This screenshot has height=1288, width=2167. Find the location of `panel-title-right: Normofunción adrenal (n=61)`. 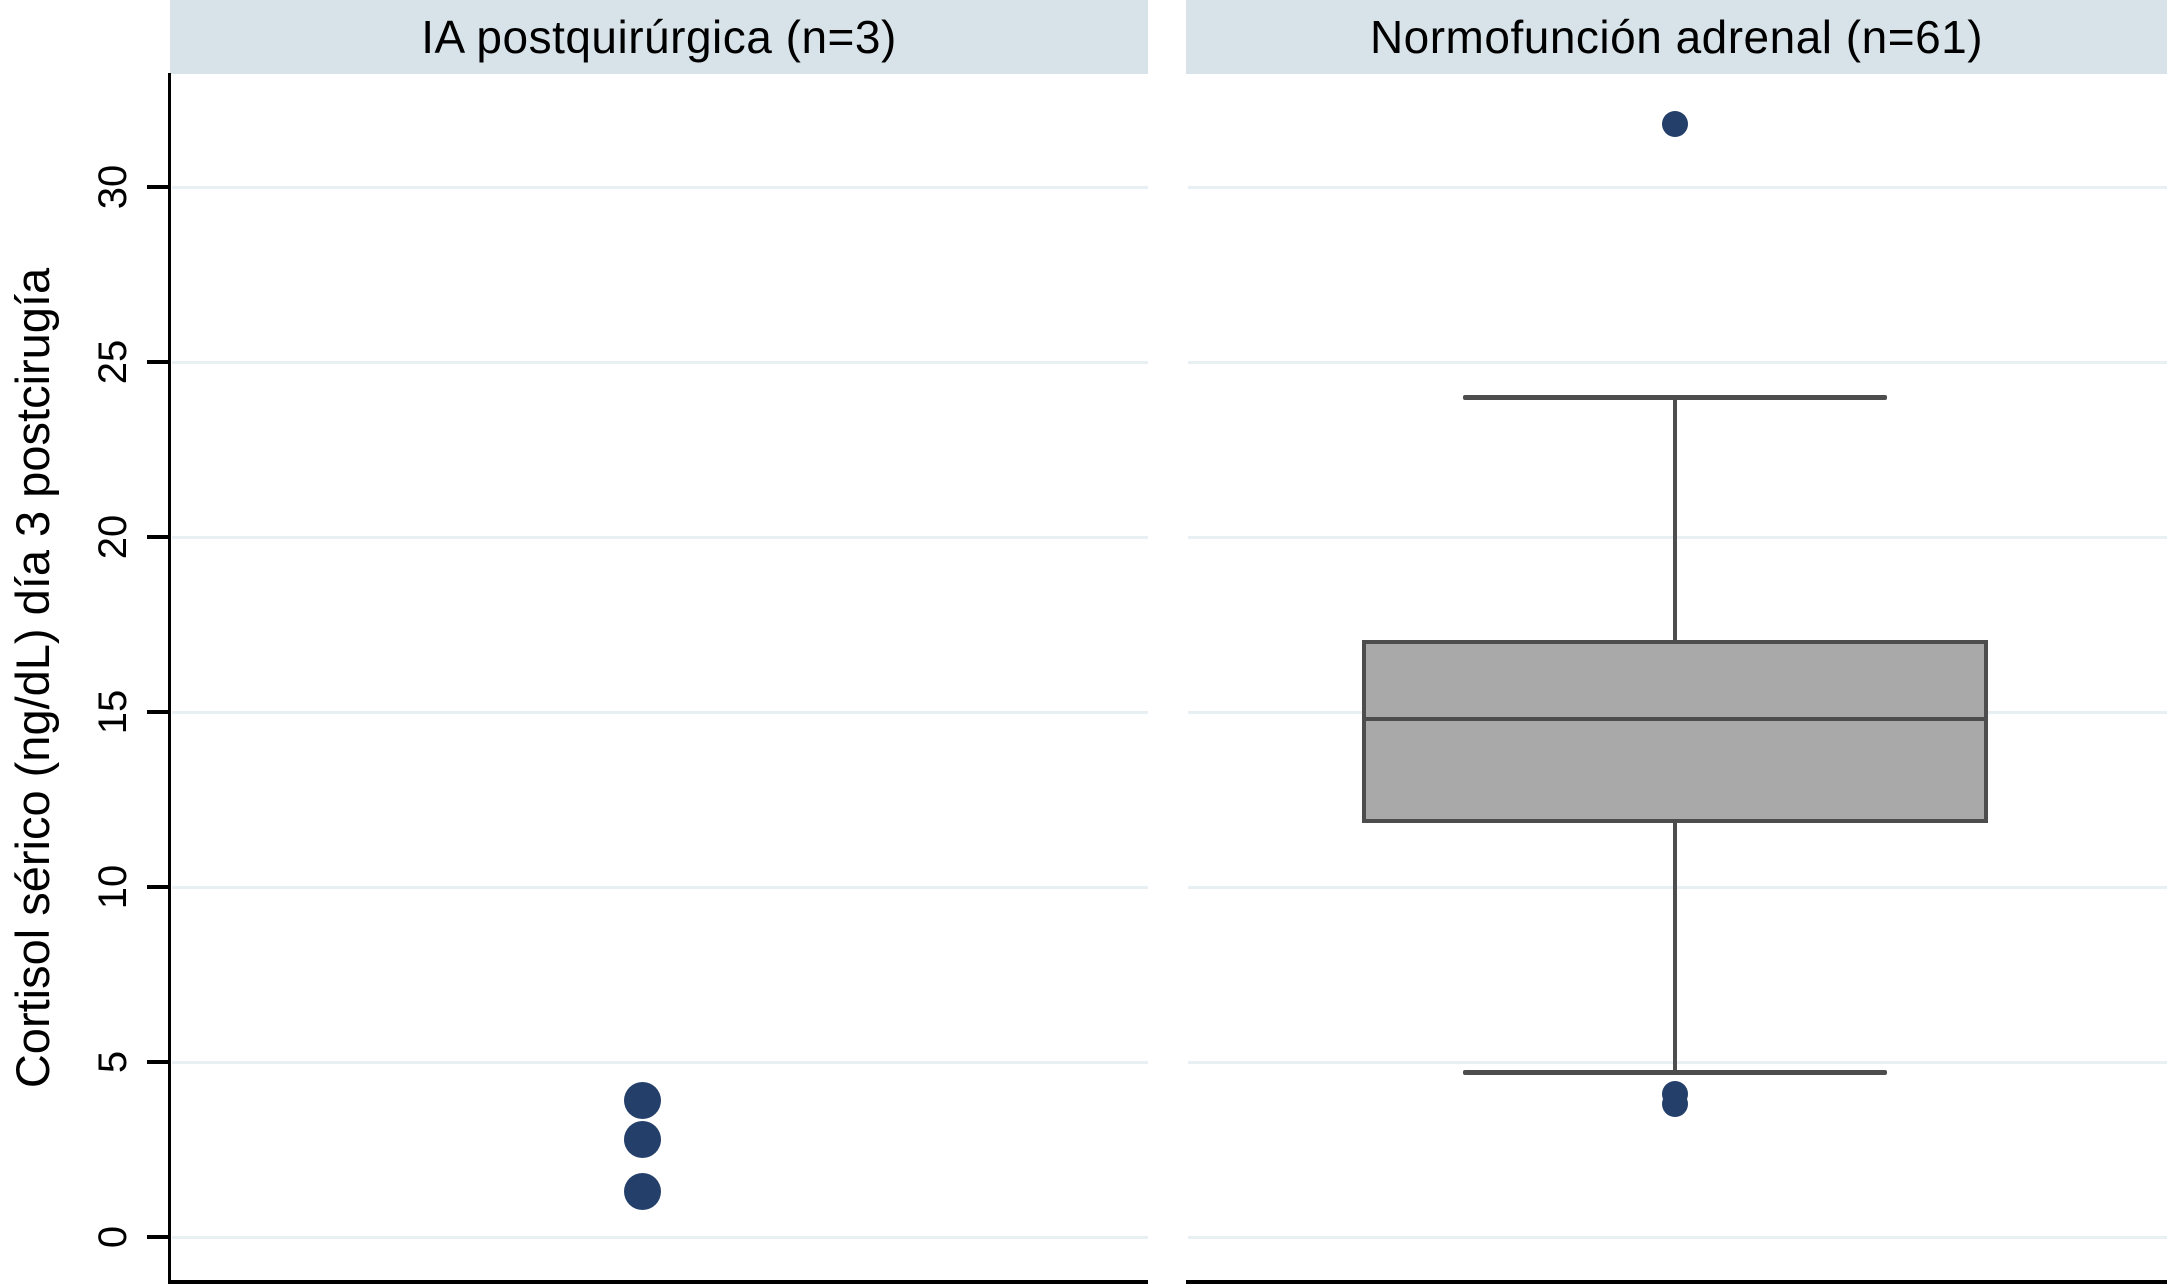

panel-title-right: Normofunción adrenal (n=61) is located at coordinates (1676, 37).